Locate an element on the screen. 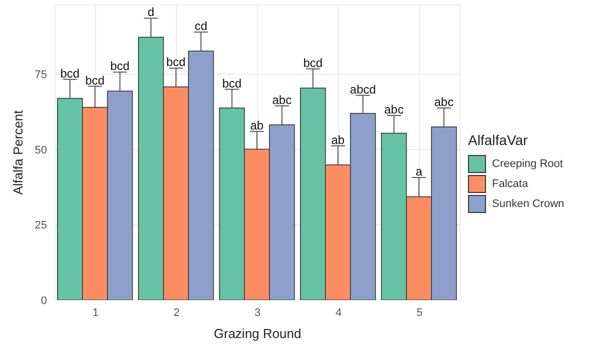 This screenshot has width=600, height=345. x-tick-label: 2 is located at coordinates (176, 312).